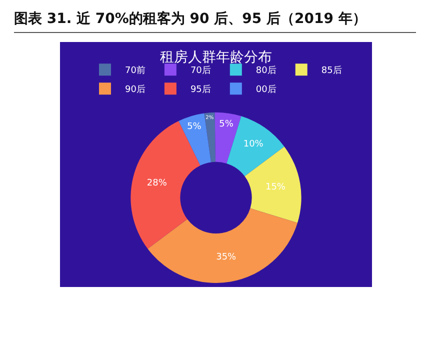  I want to click on legend-label: 85后, so click(331, 70).